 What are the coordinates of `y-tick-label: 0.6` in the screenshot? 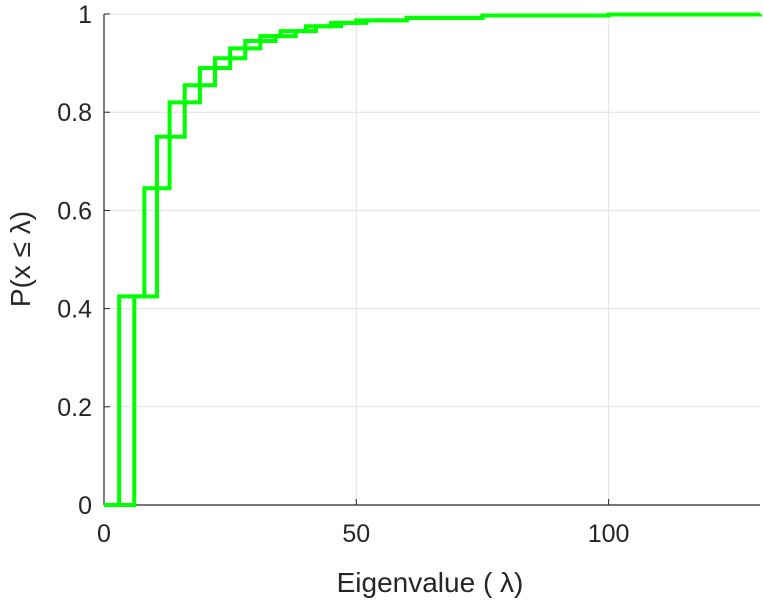 It's located at (74, 211).